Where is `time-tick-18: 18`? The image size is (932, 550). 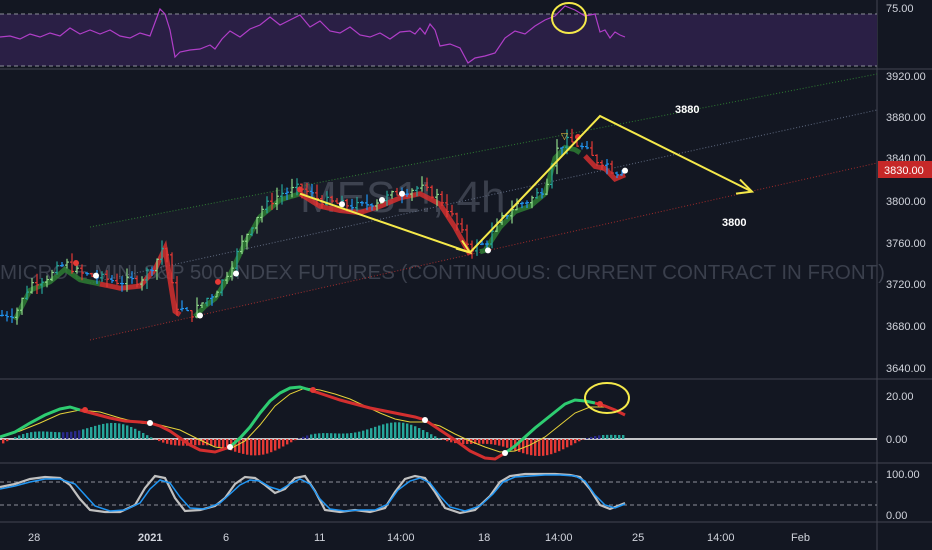
time-tick-18: 18 is located at coordinates (484, 538).